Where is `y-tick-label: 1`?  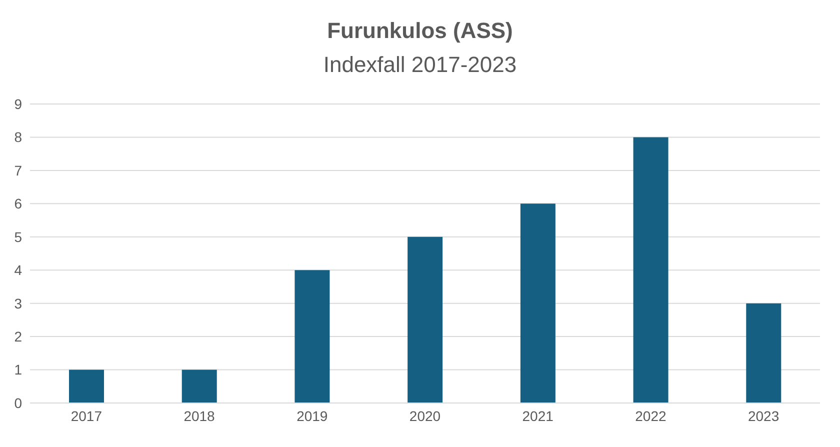
y-tick-label: 1 is located at coordinates (18, 370).